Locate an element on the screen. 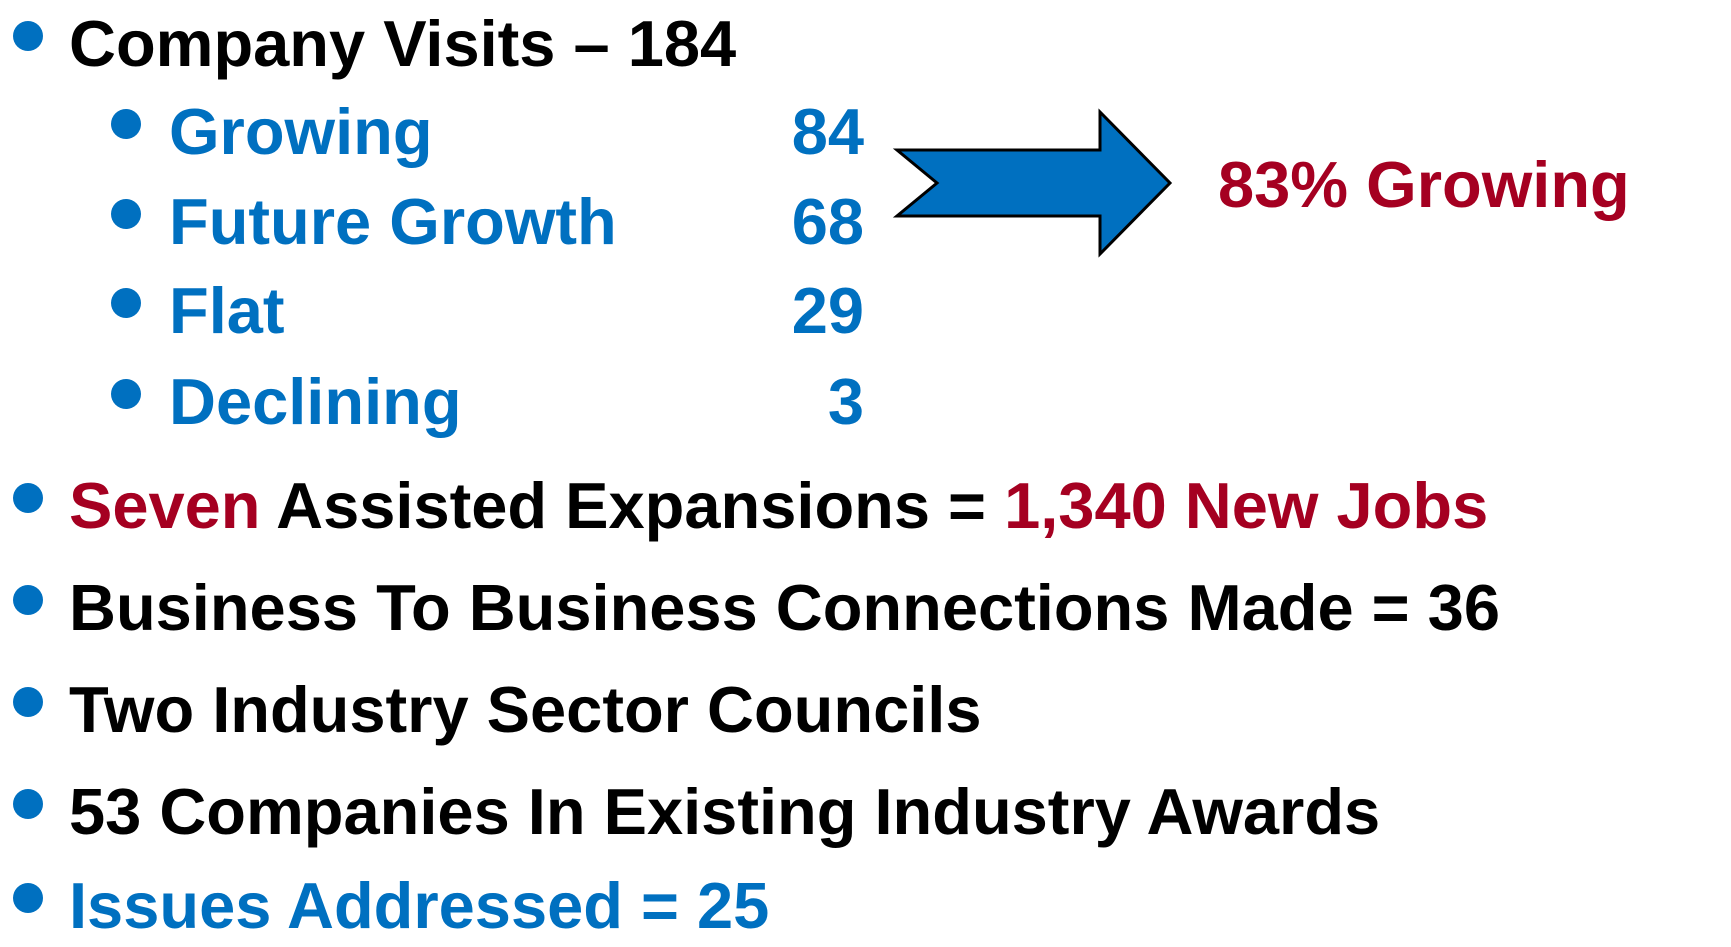 This screenshot has height=947, width=1731. bullet-text: Two Industry Sector Councils is located at coordinates (525, 709).